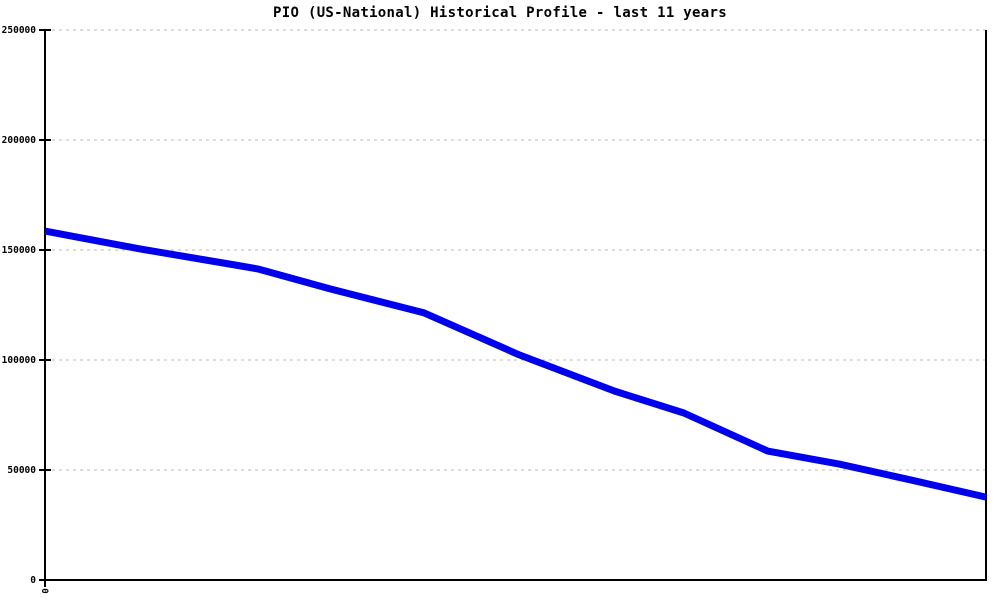 This screenshot has height=600, width=1000. I want to click on y-tick-label: 250000, so click(19, 30).